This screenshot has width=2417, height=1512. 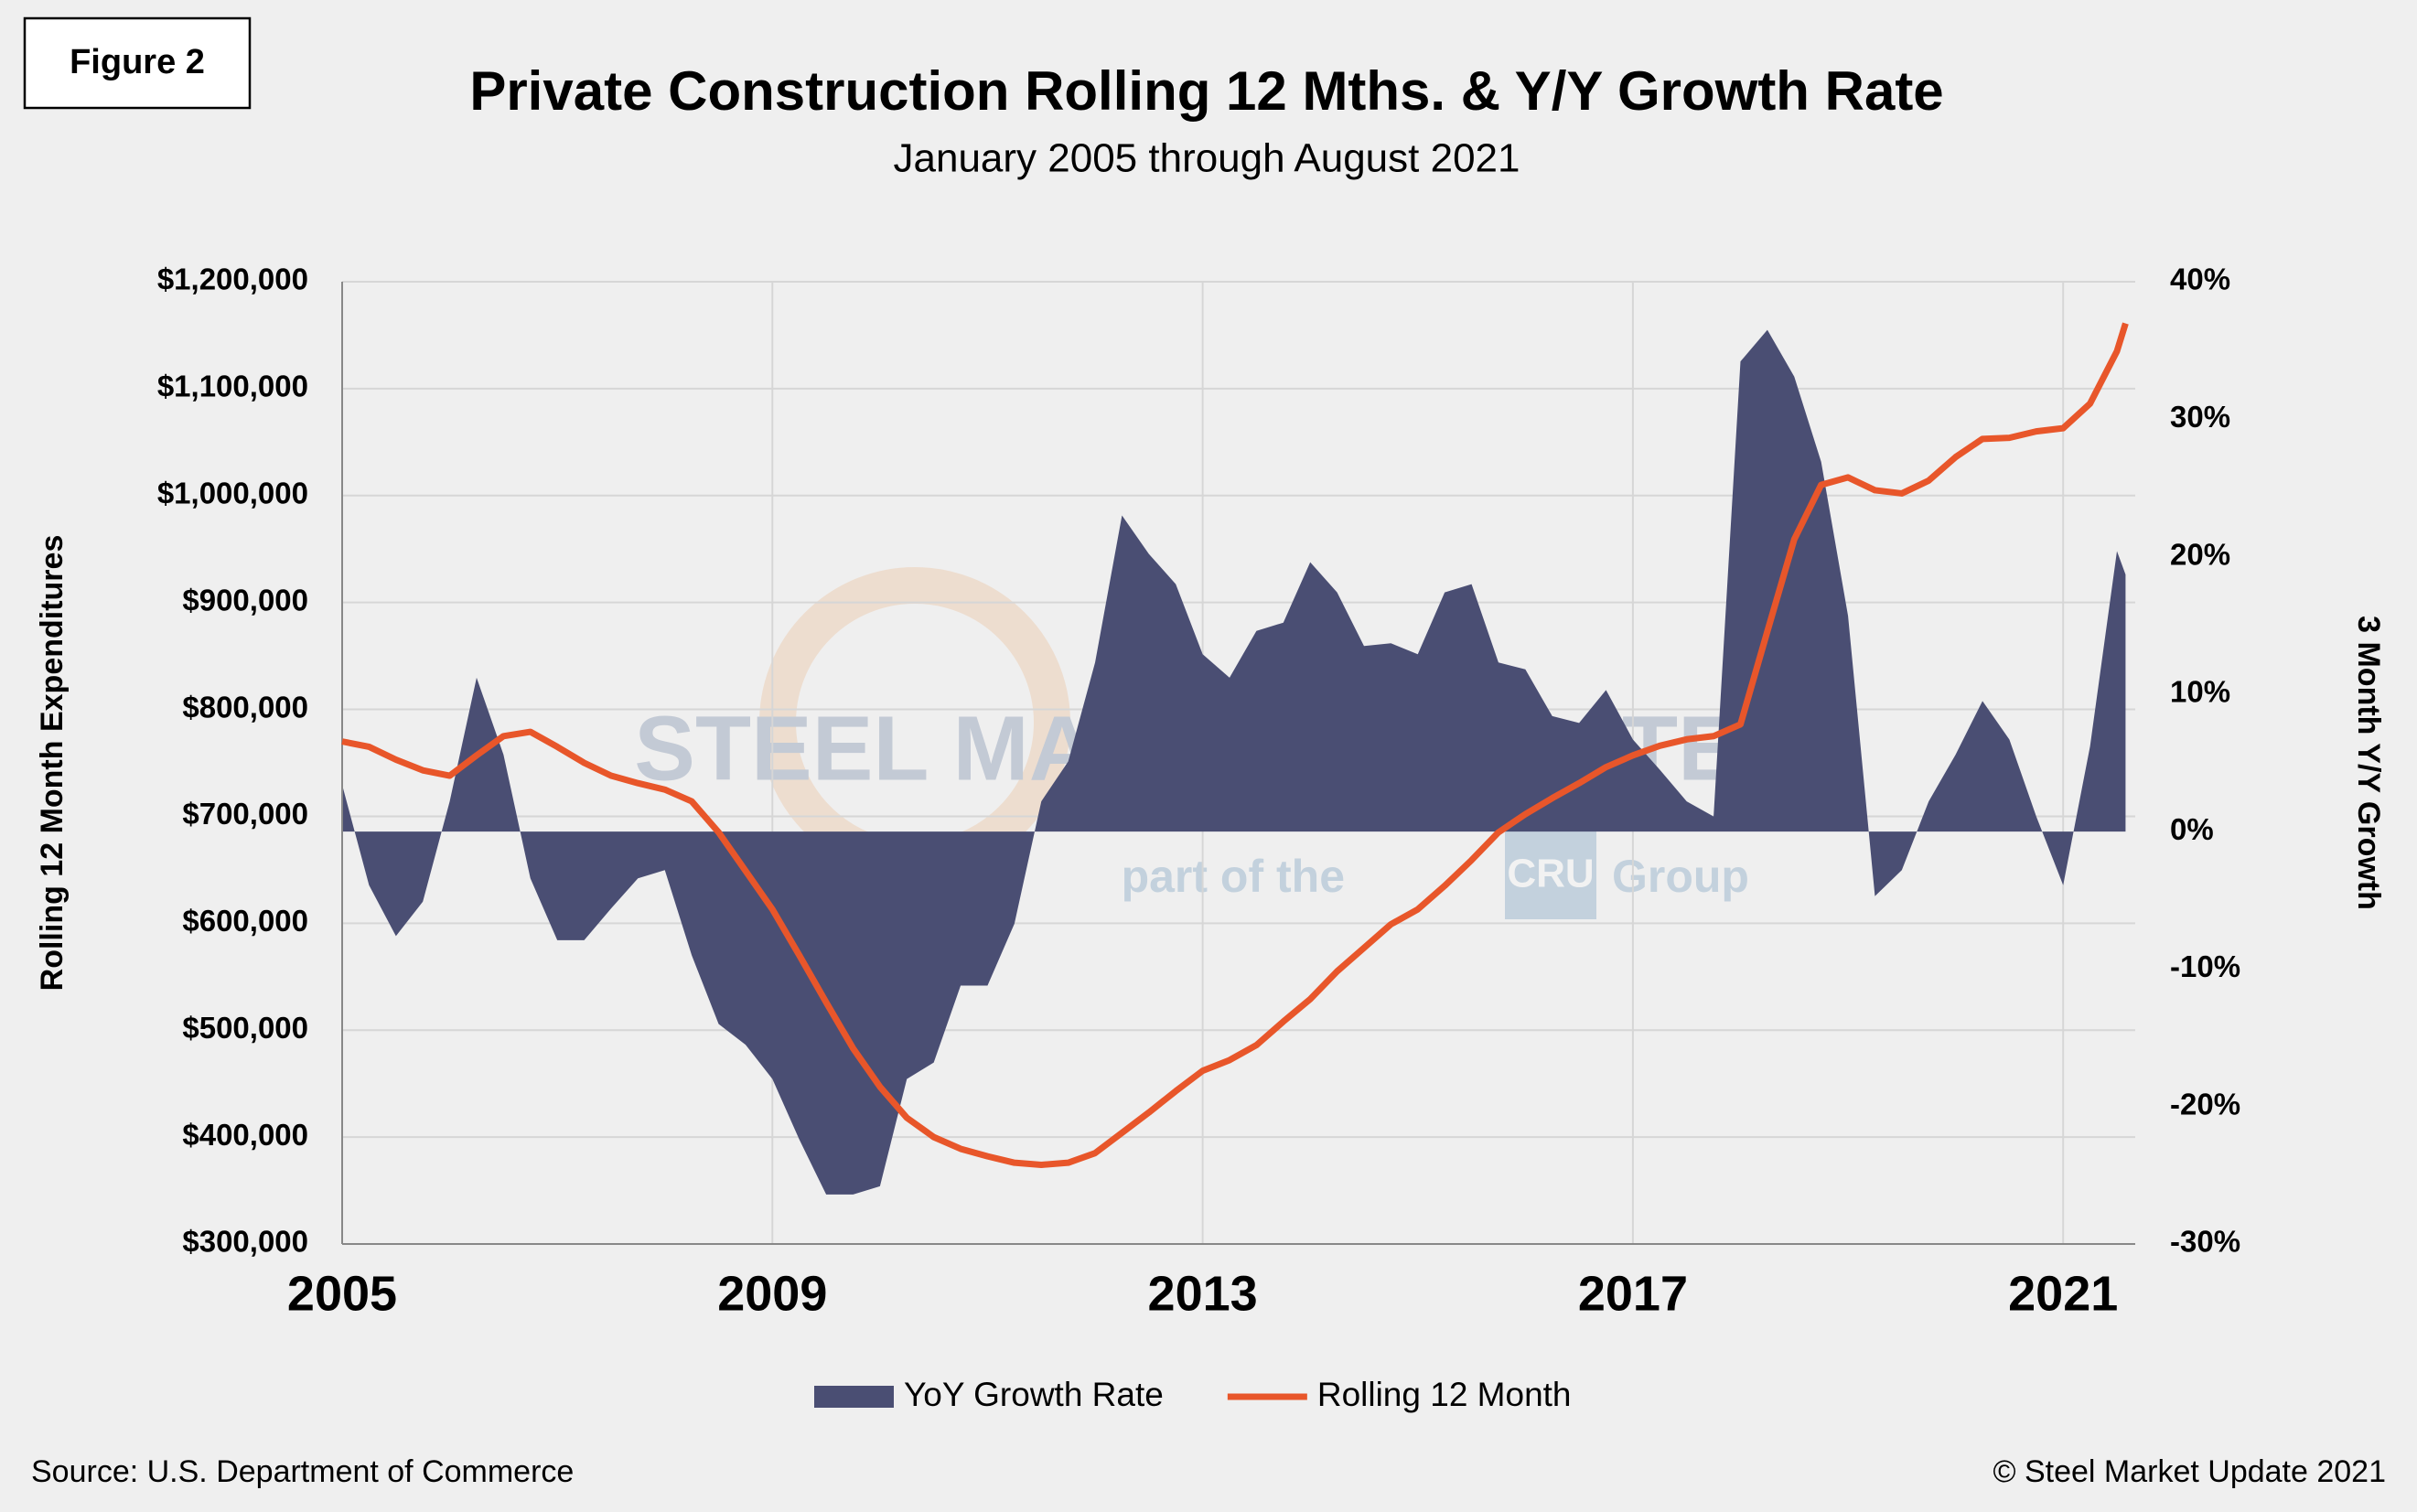 What do you see at coordinates (2200, 554) in the screenshot?
I see `y2-tick-label: 20%` at bounding box center [2200, 554].